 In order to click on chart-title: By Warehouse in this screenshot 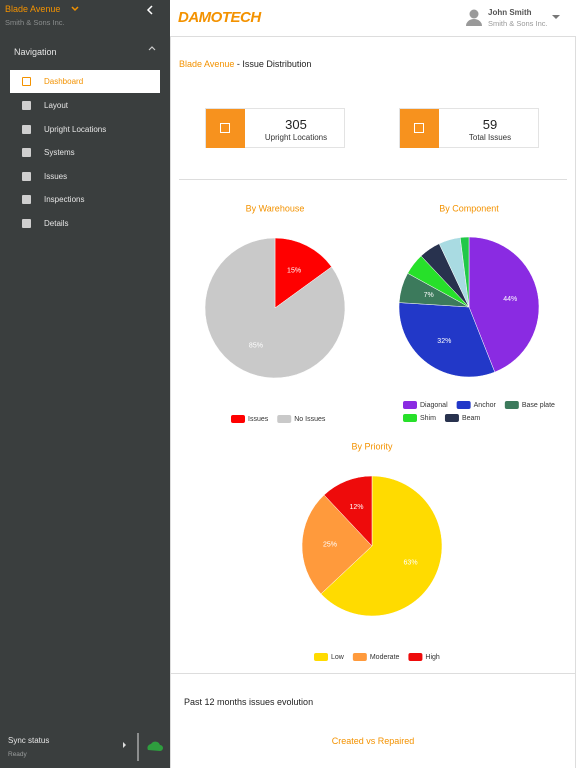, I will do `click(275, 208)`.